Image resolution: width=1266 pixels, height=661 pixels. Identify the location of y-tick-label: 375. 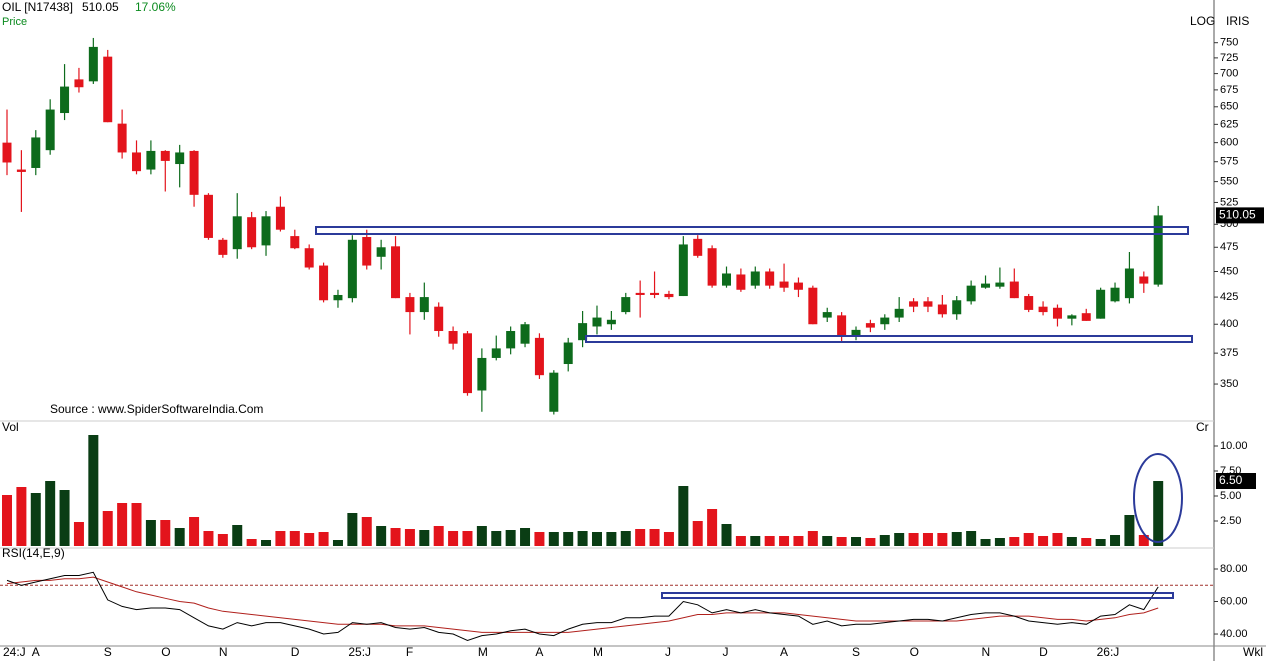
(1229, 353).